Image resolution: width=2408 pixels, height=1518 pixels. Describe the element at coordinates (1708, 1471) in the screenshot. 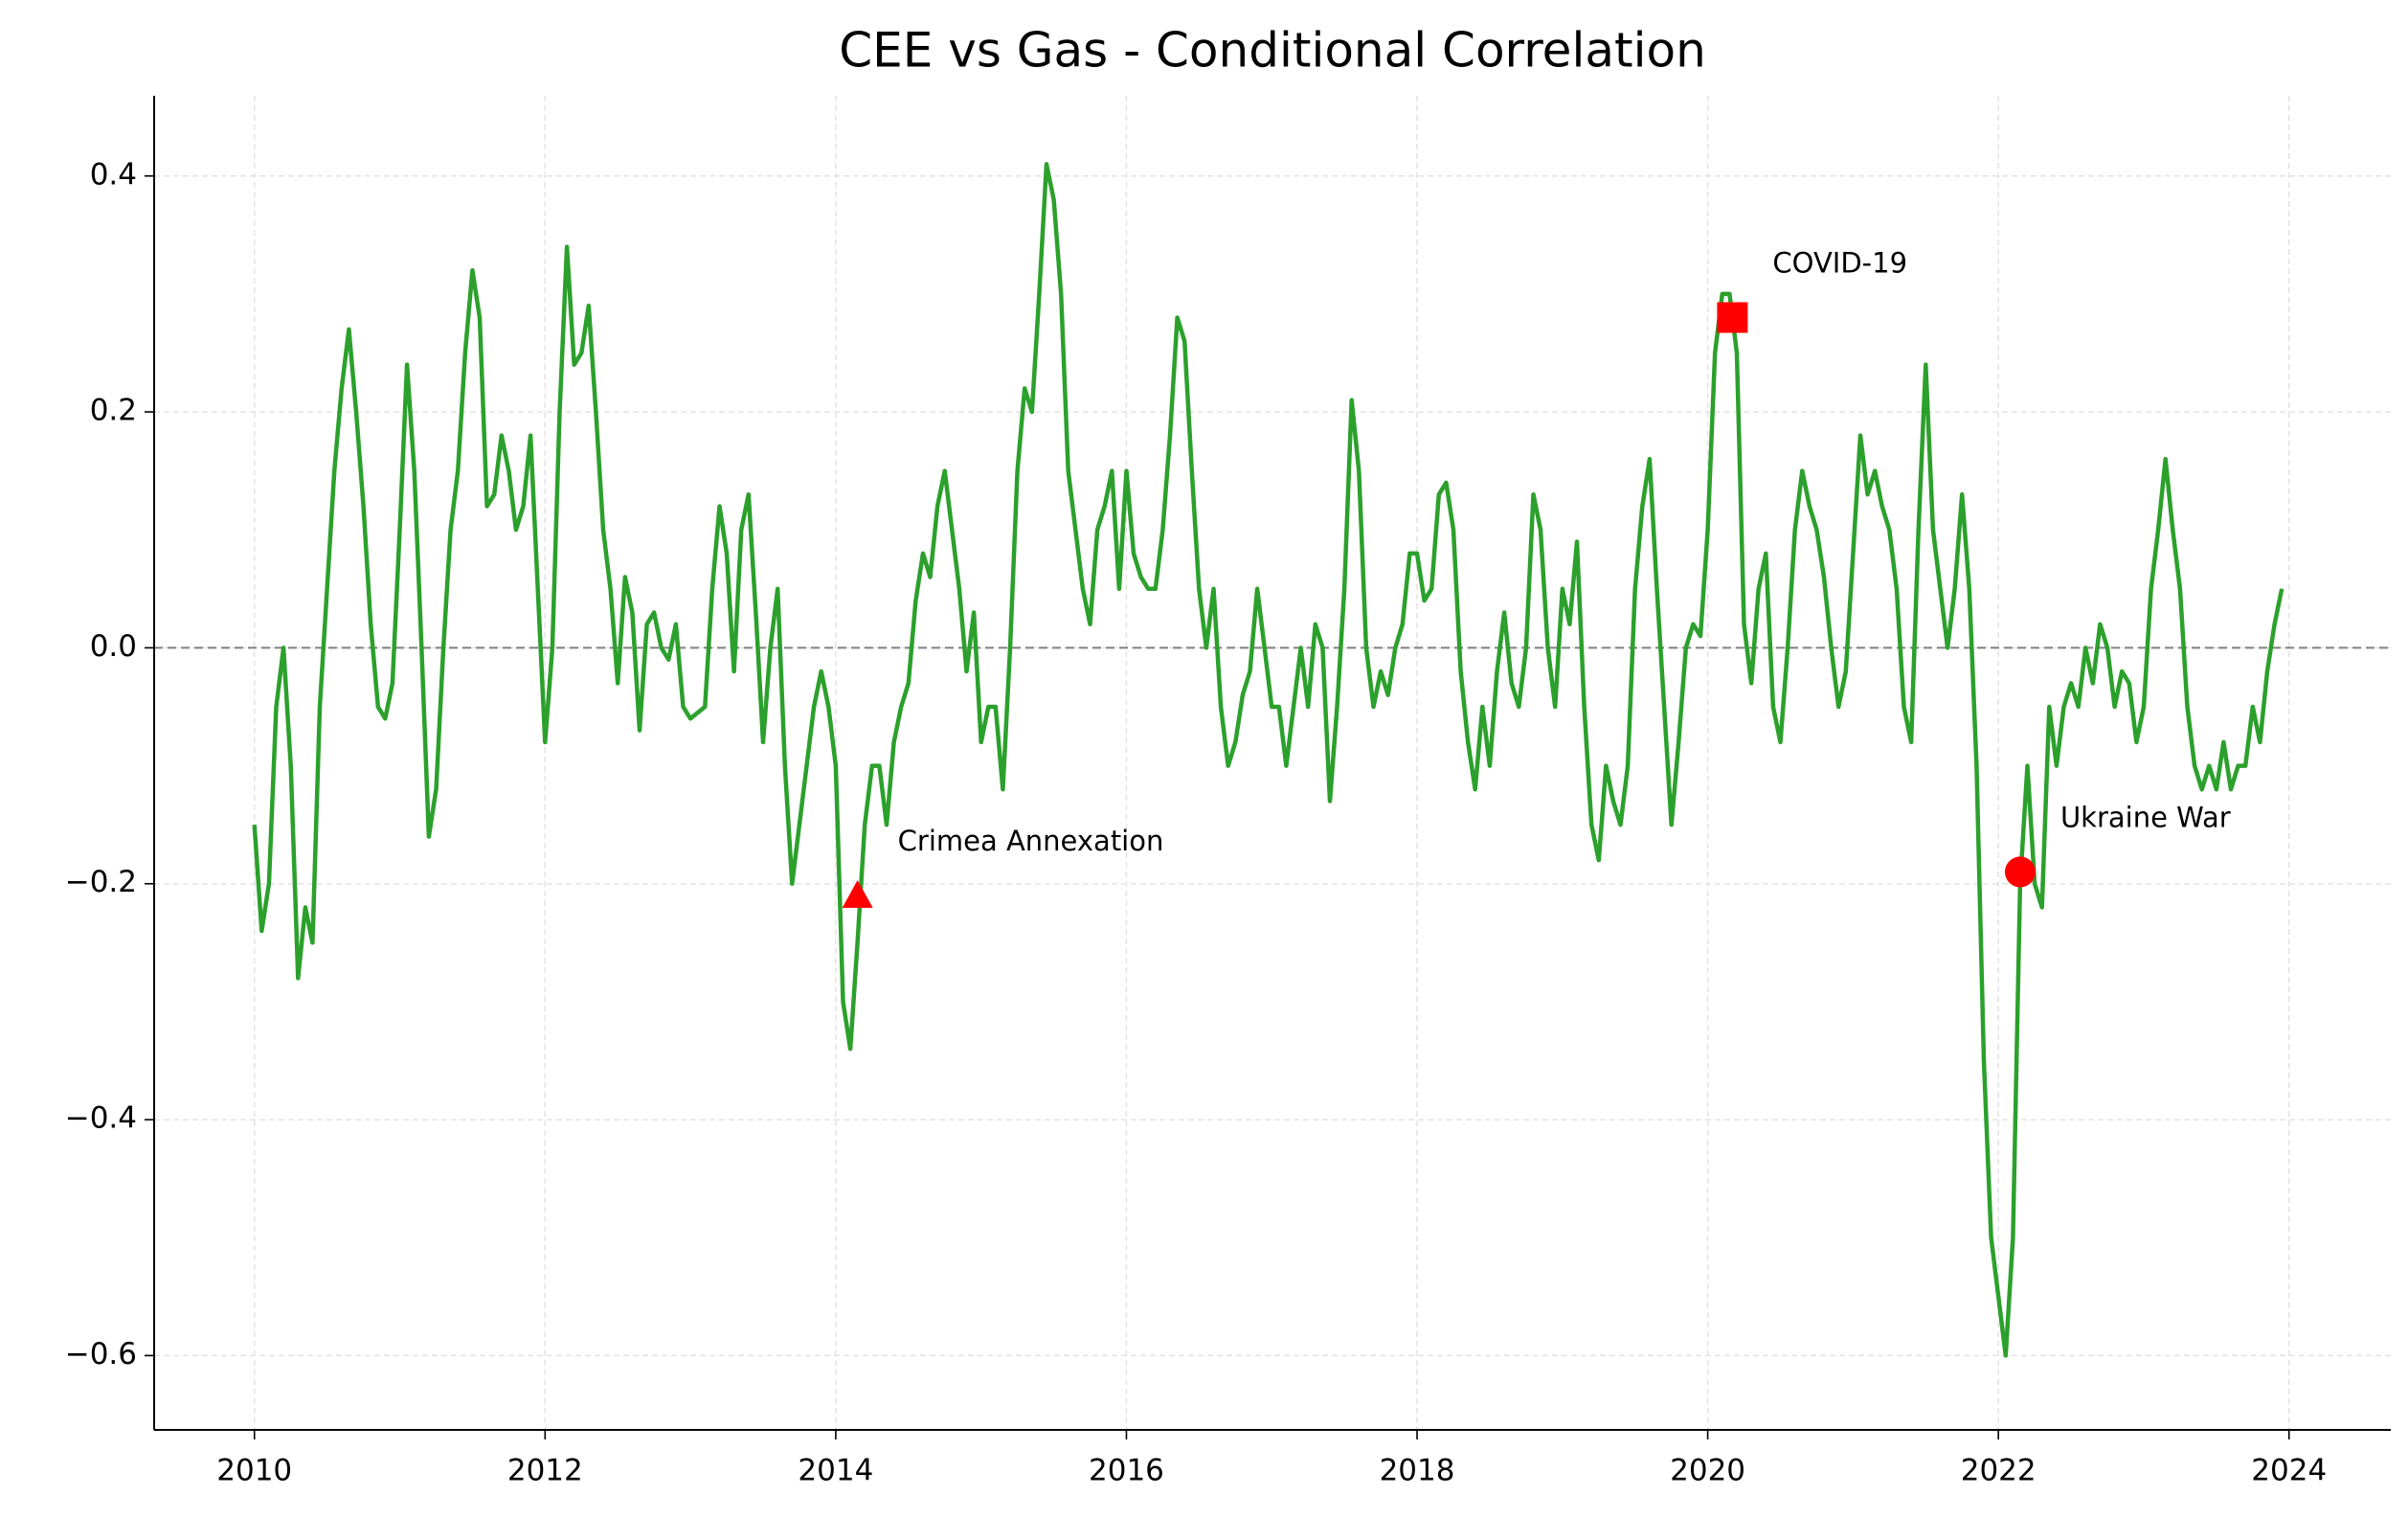

I see `x-tick-label: 2020` at that location.